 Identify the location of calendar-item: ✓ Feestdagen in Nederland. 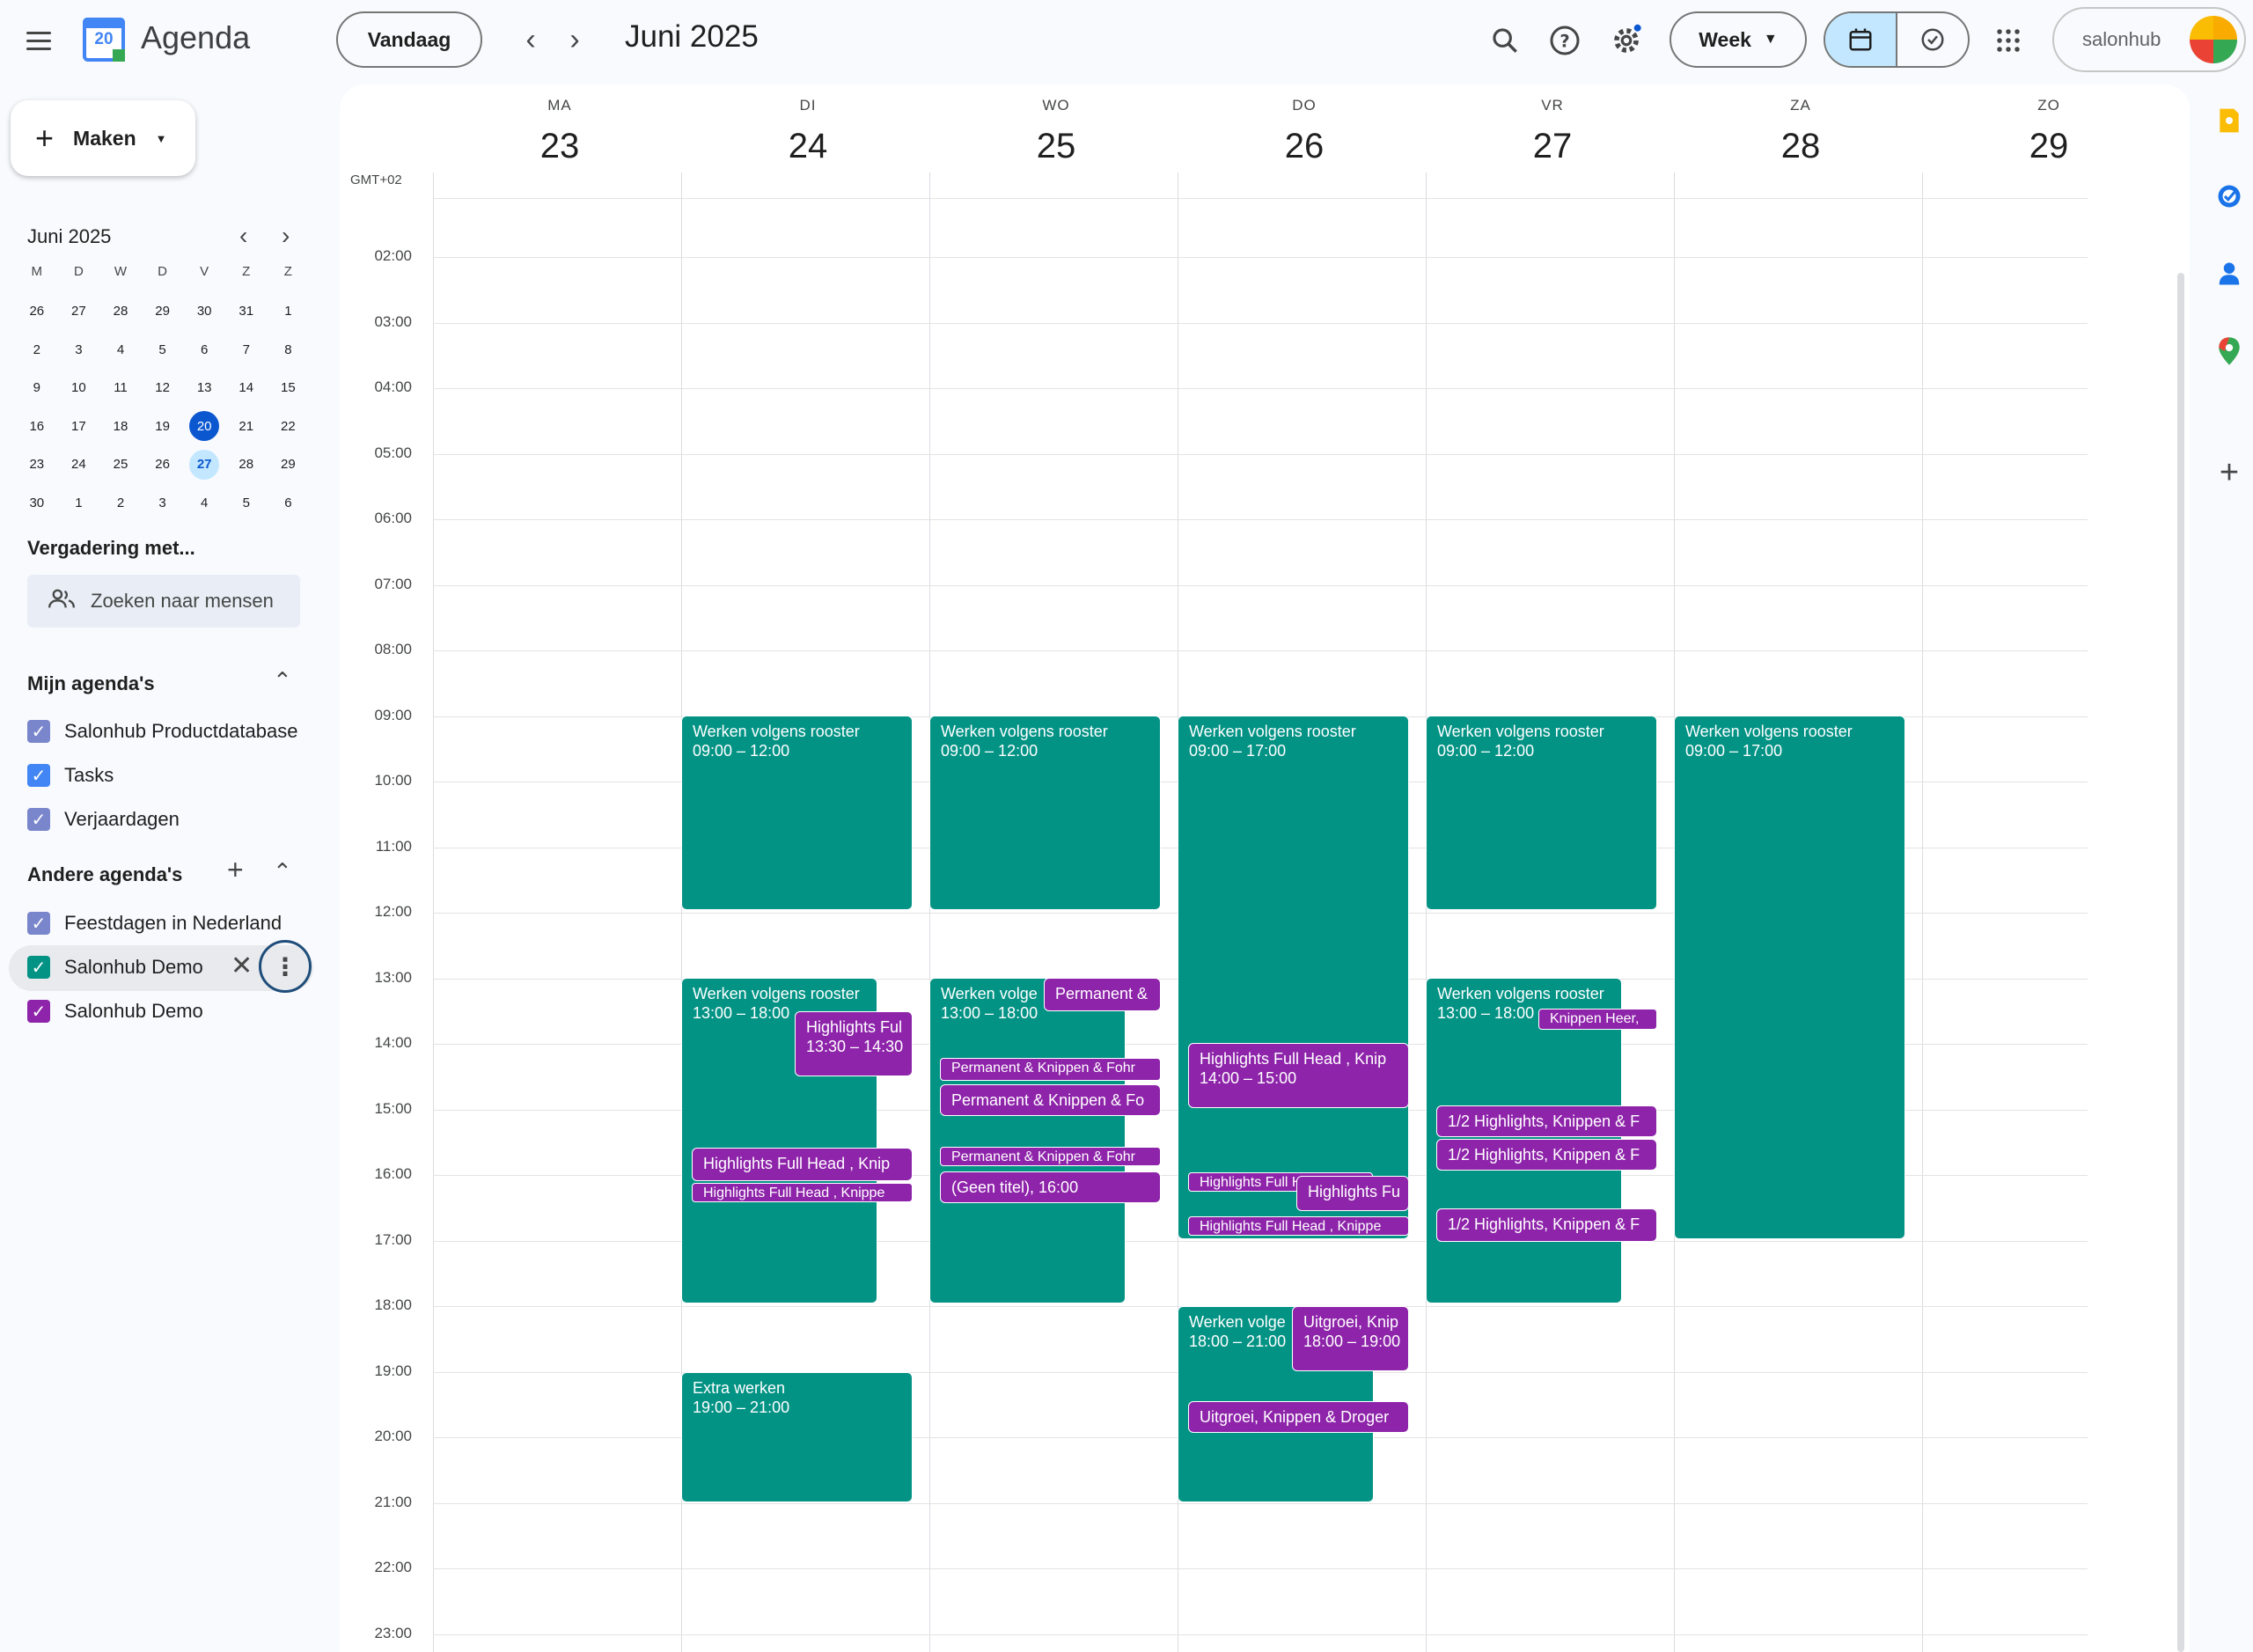
(154, 923).